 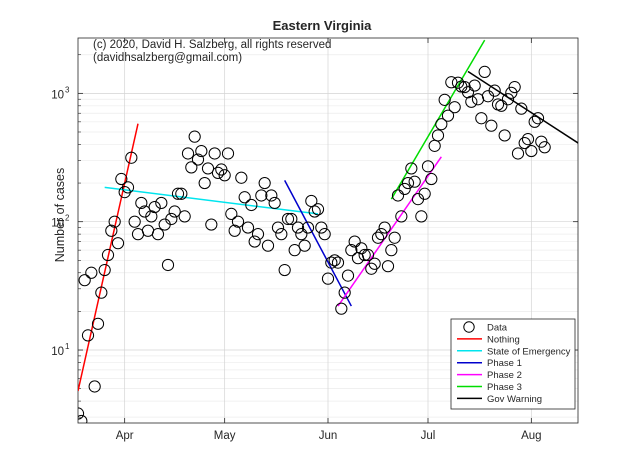 What do you see at coordinates (67, 89) in the screenshot?
I see `y-tick-label-exponent: 3` at bounding box center [67, 89].